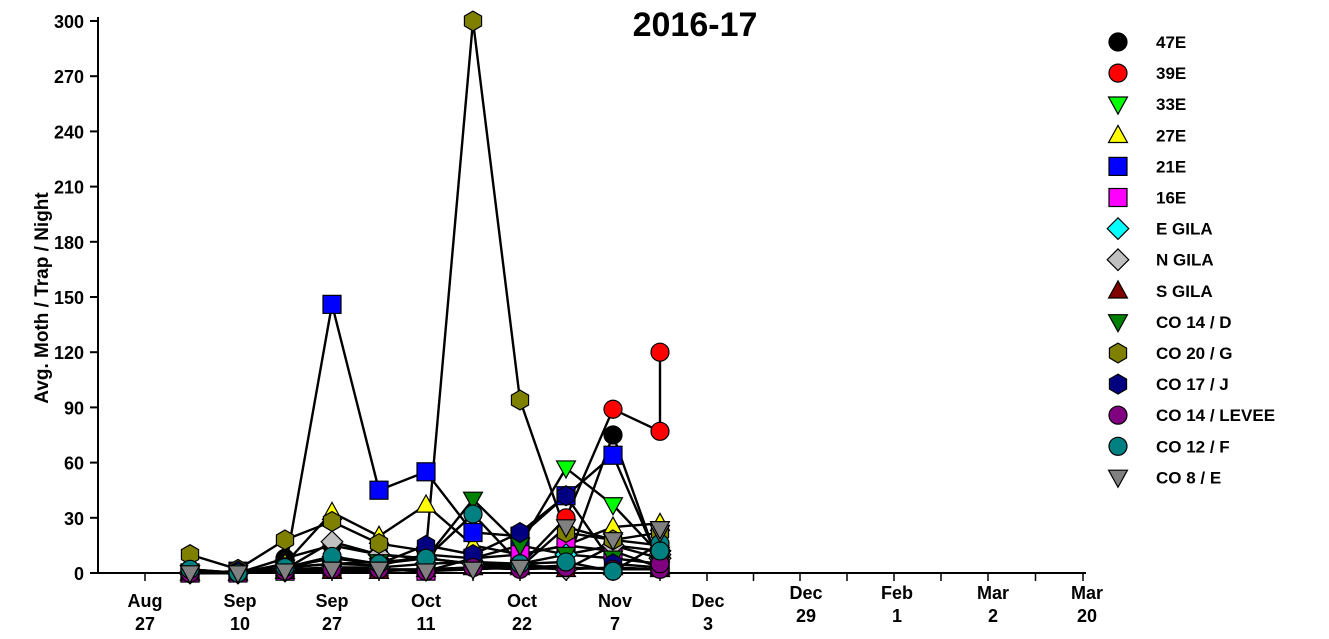  I want to click on y-tick-label: 300, so click(69, 22).